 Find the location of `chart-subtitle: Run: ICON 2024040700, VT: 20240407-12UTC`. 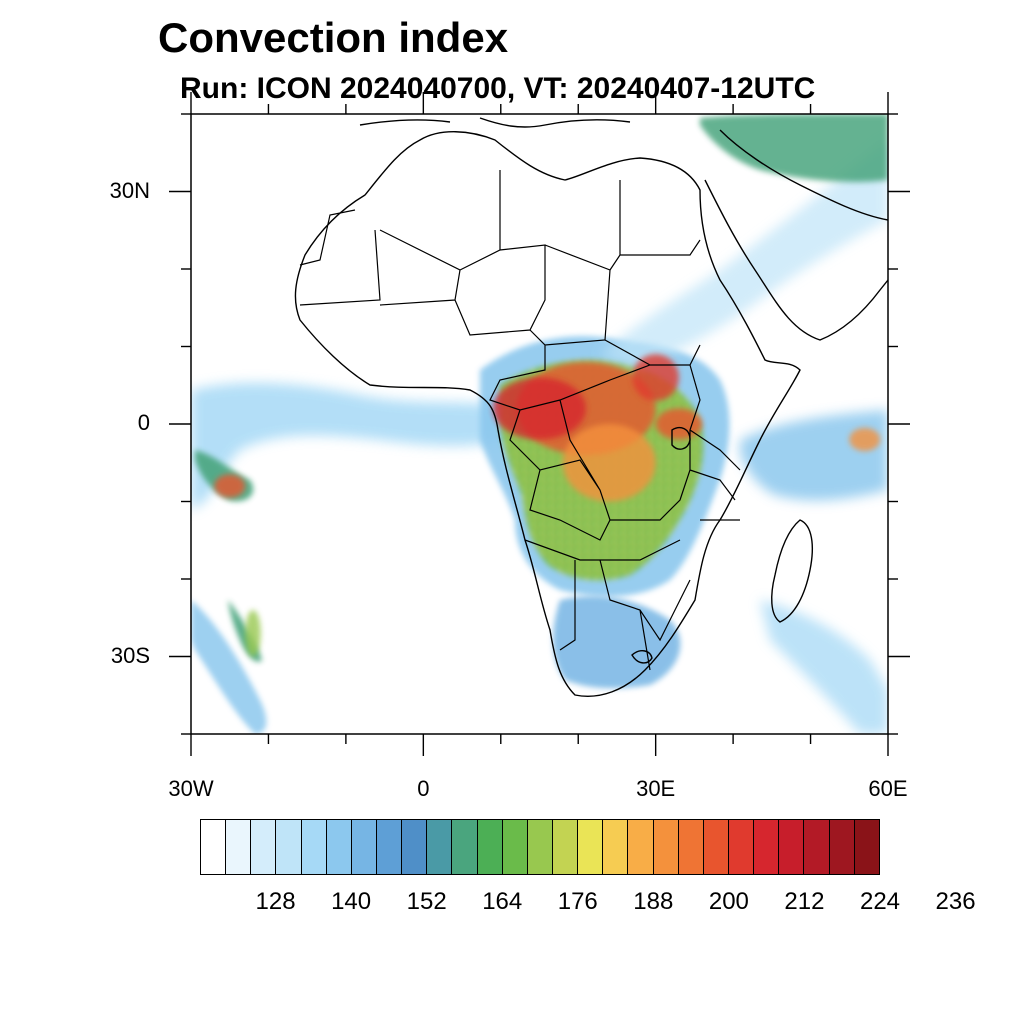

chart-subtitle: Run: ICON 2024040700, VT: 20240407-12UTC is located at coordinates (498, 88).